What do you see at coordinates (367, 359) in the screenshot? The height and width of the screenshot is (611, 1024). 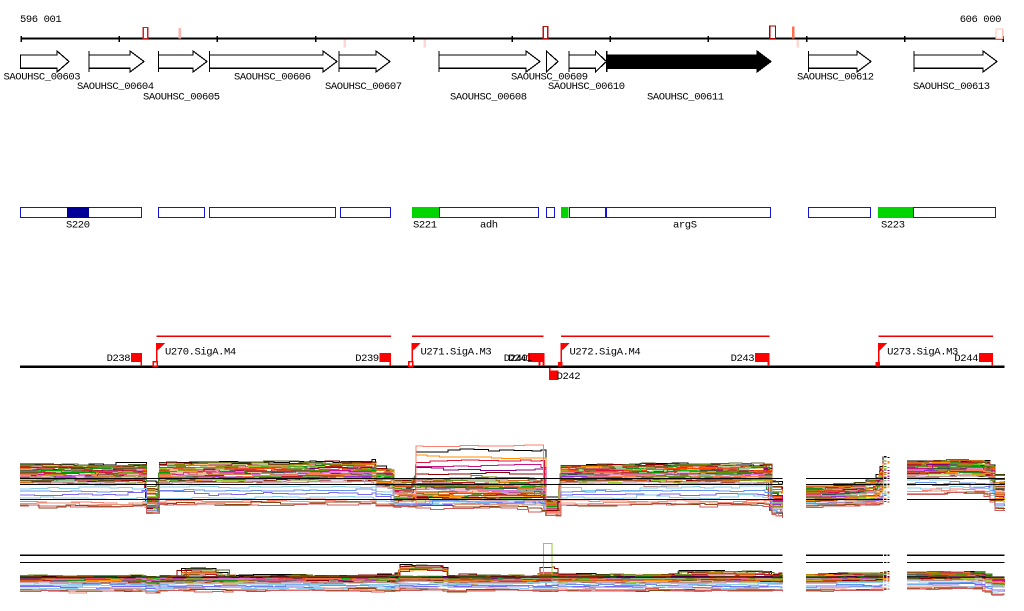 I see `svg-text: D239` at bounding box center [367, 359].